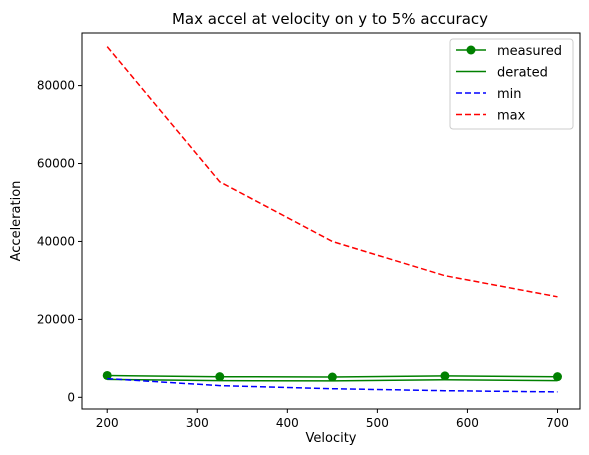 Image resolution: width=589 pixels, height=455 pixels. Describe the element at coordinates (557, 423) in the screenshot. I see `x-tick-label: 700` at that location.